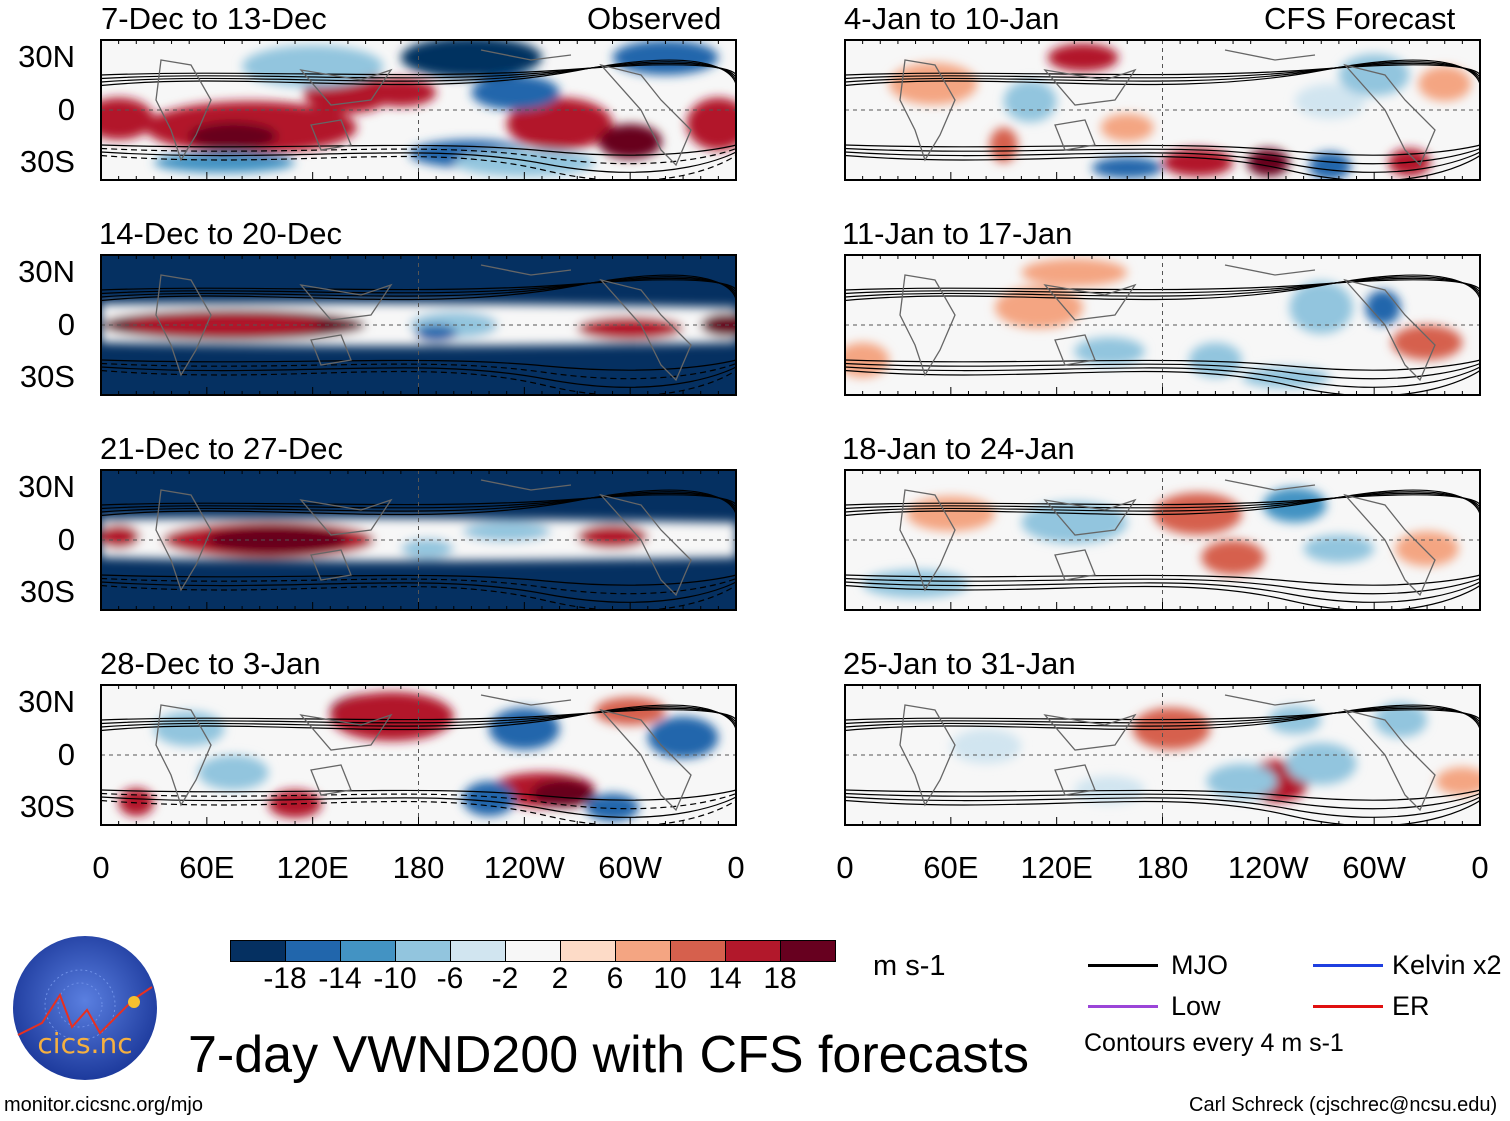  I want to click on legend-label-mjo: MJO, so click(1199, 965).